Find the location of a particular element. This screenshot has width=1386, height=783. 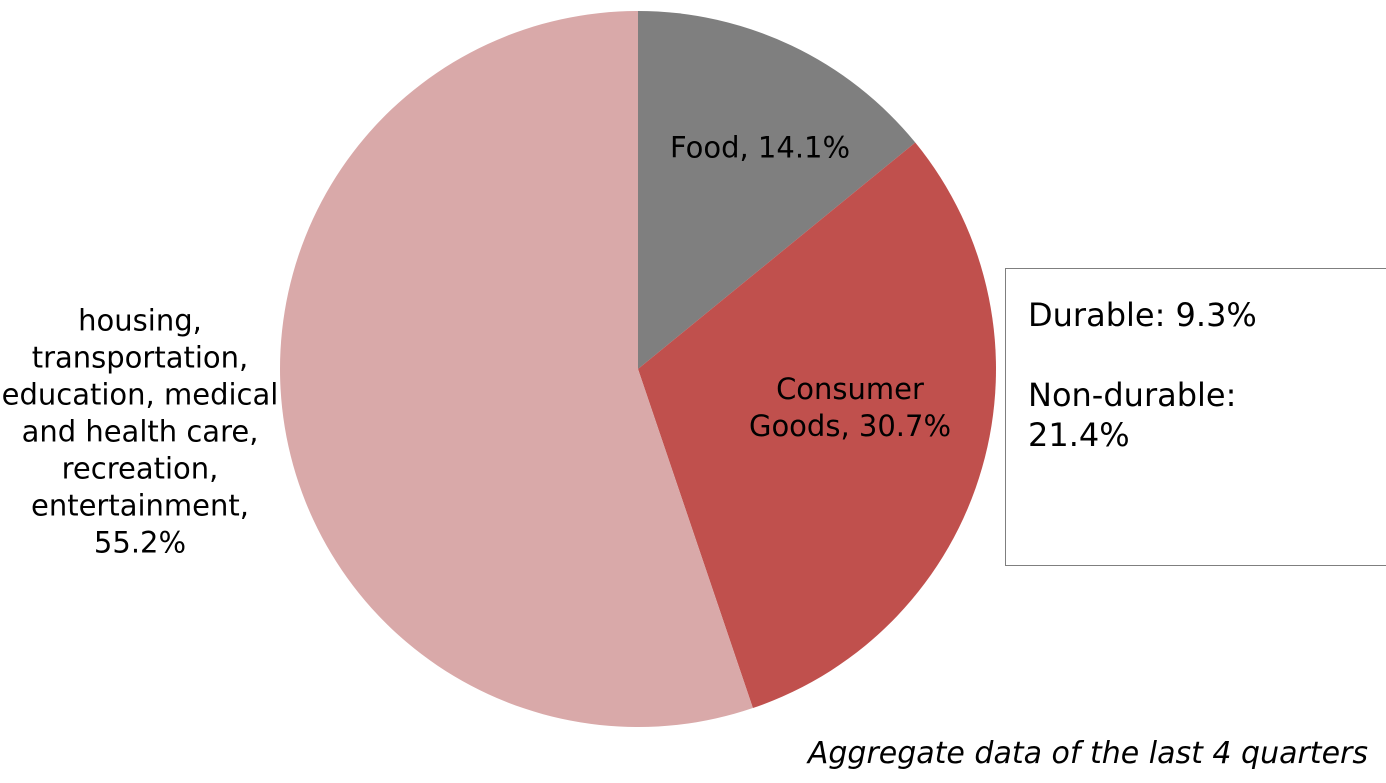

annotation: Durable: 9.3% is located at coordinates (1142, 315).